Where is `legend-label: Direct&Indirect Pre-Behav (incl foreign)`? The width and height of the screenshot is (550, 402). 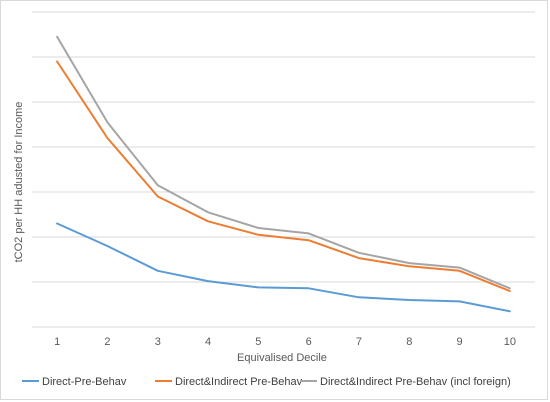
legend-label: Direct&Indirect Pre-Behav (incl foreign) is located at coordinates (415, 382).